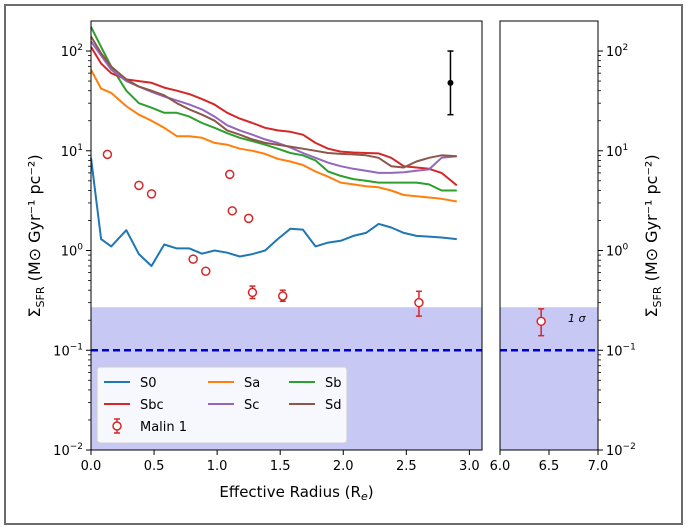 Image resolution: width=689 pixels, height=531 pixels. Describe the element at coordinates (343, 466) in the screenshot. I see `x-tick-label: 2.0` at that location.